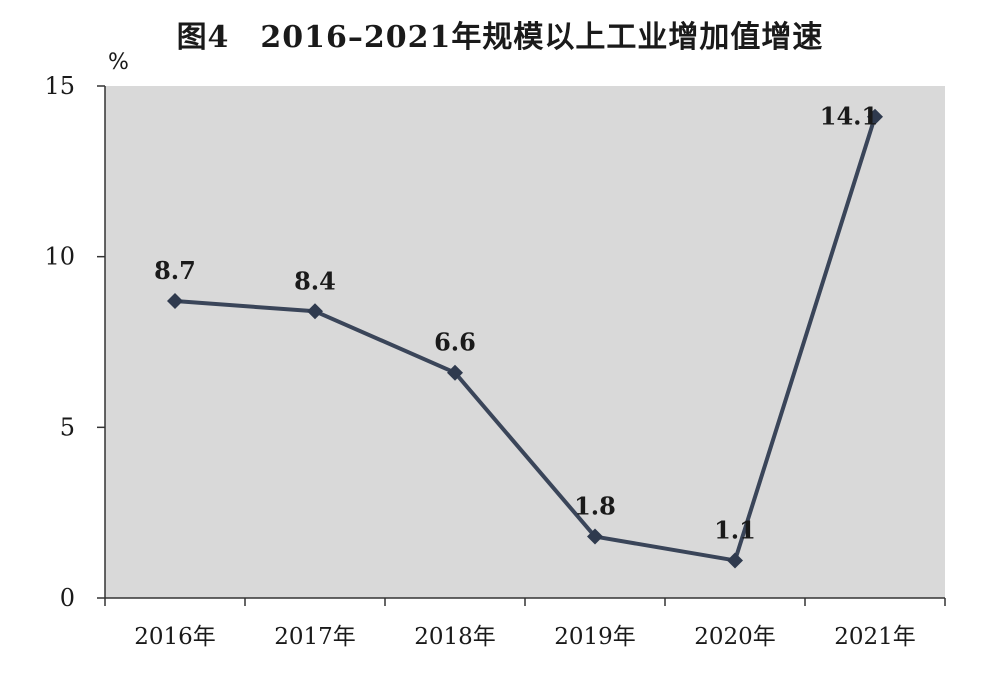  What do you see at coordinates (595, 637) in the screenshot?
I see `x-tick-label: 2019年` at bounding box center [595, 637].